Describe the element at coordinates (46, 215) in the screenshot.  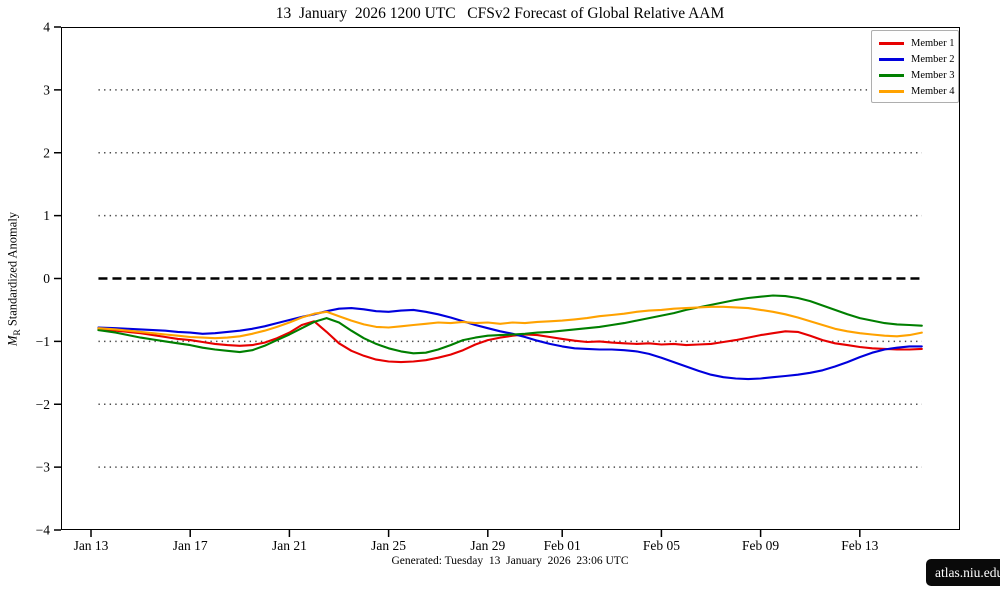
I see `y-tick-label: 1` at that location.